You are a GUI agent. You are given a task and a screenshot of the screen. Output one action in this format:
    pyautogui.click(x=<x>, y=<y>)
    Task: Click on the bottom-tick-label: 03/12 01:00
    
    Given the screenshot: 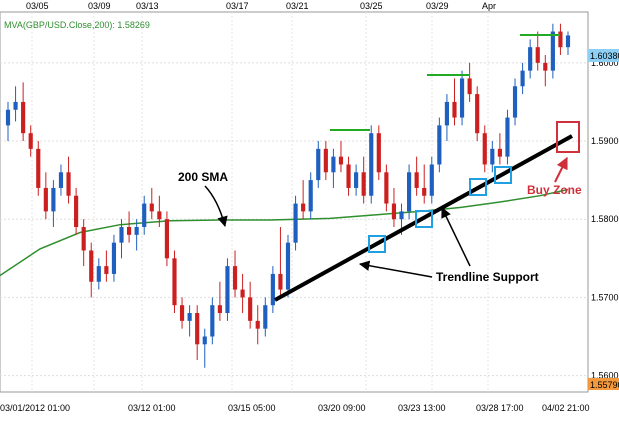 What is the action you would take?
    pyautogui.click(x=152, y=408)
    